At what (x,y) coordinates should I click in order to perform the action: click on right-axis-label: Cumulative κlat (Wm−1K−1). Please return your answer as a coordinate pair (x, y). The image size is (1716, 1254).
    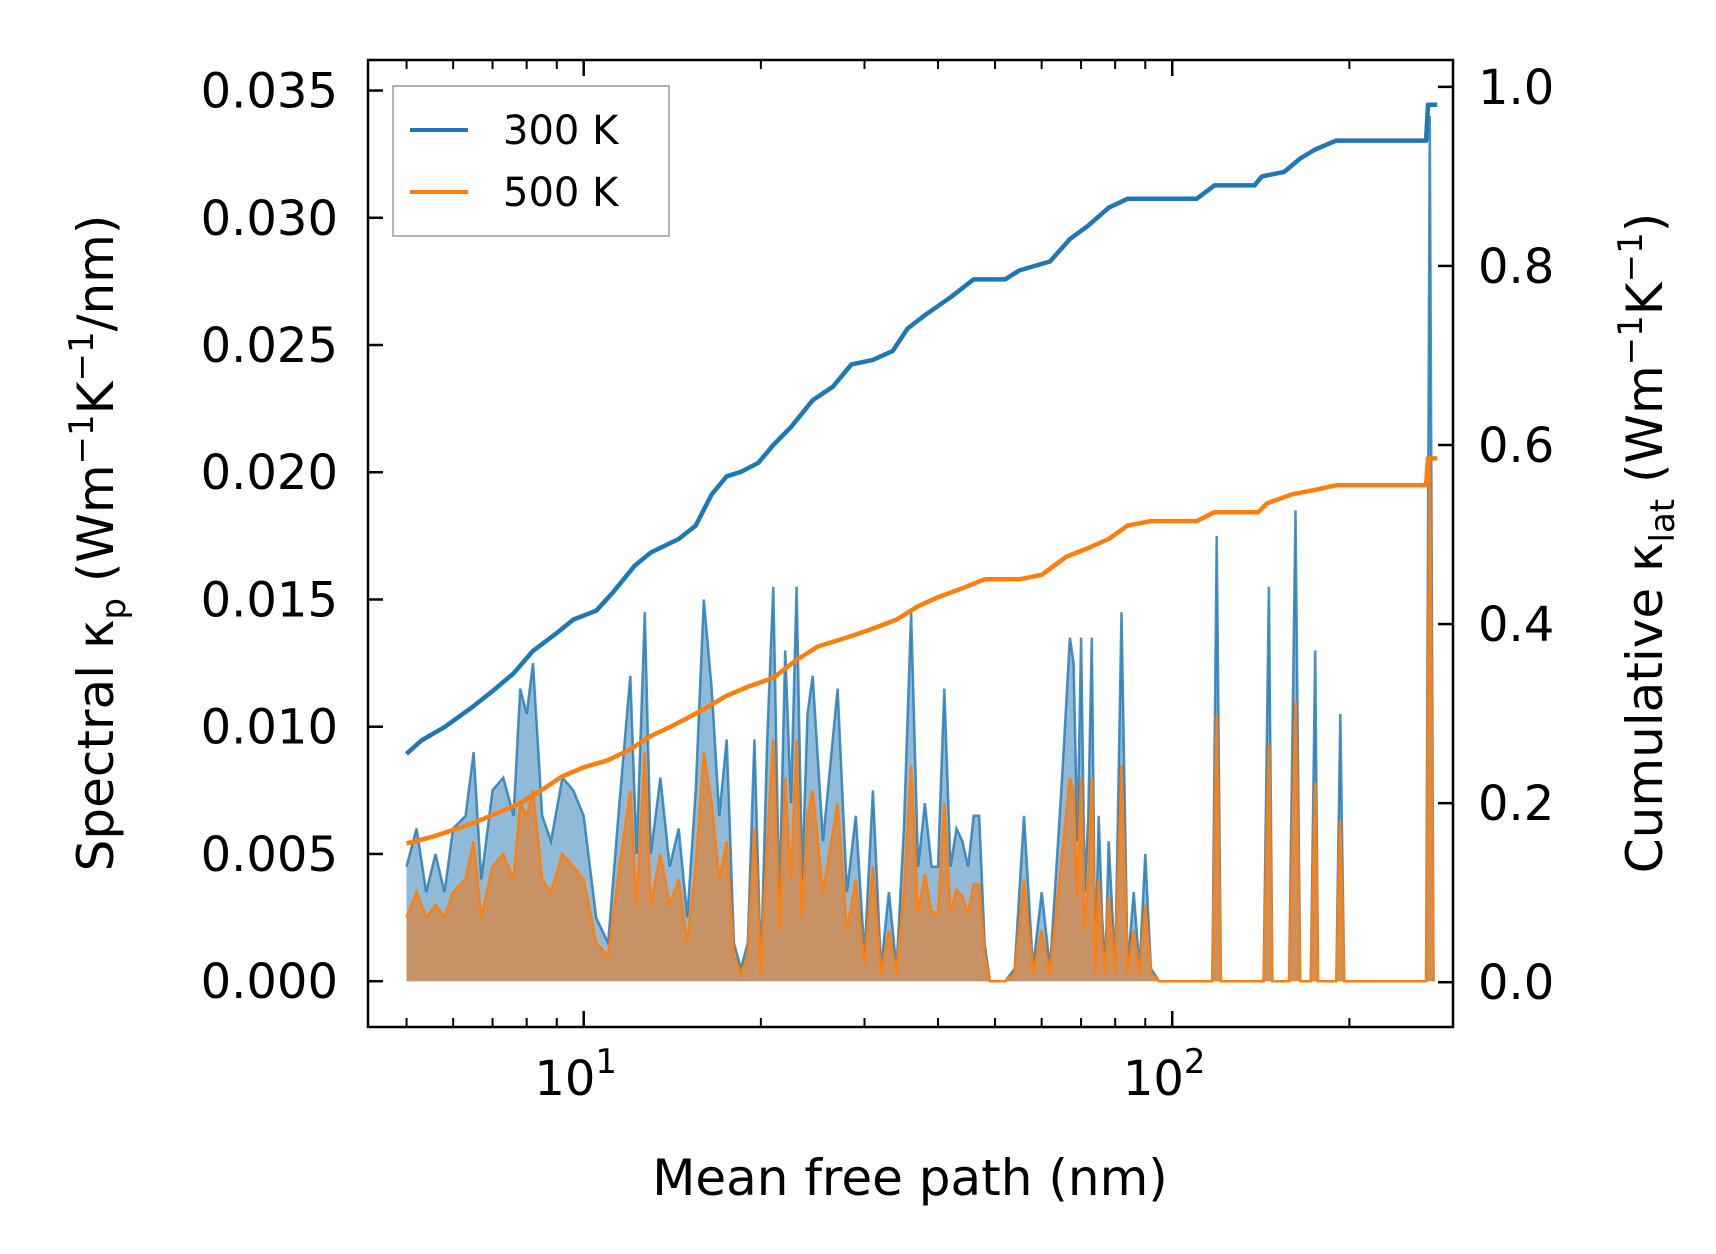
    Looking at the image, I should click on (1647, 543).